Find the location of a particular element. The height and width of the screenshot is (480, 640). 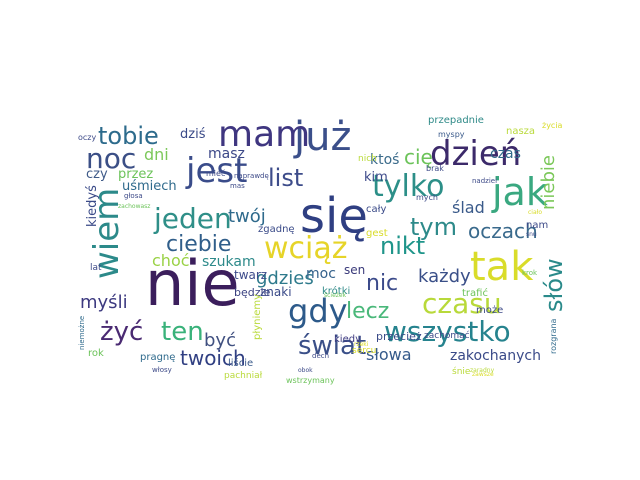

cloud-word: pachniał is located at coordinates (243, 376).